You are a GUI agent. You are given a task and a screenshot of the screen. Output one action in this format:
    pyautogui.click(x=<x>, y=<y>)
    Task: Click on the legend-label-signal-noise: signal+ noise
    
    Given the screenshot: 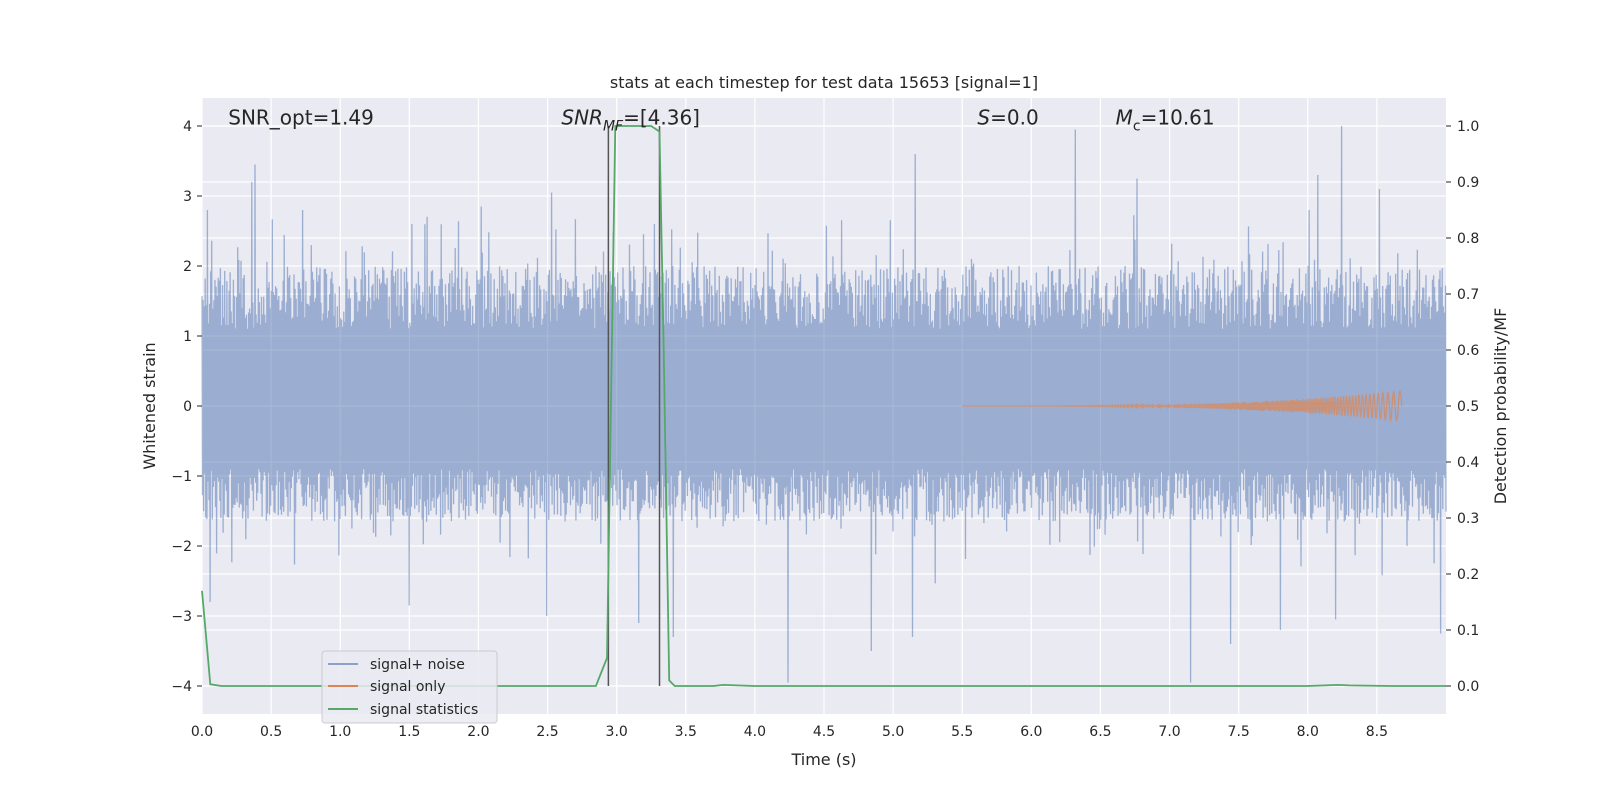 What is the action you would take?
    pyautogui.click(x=417, y=665)
    